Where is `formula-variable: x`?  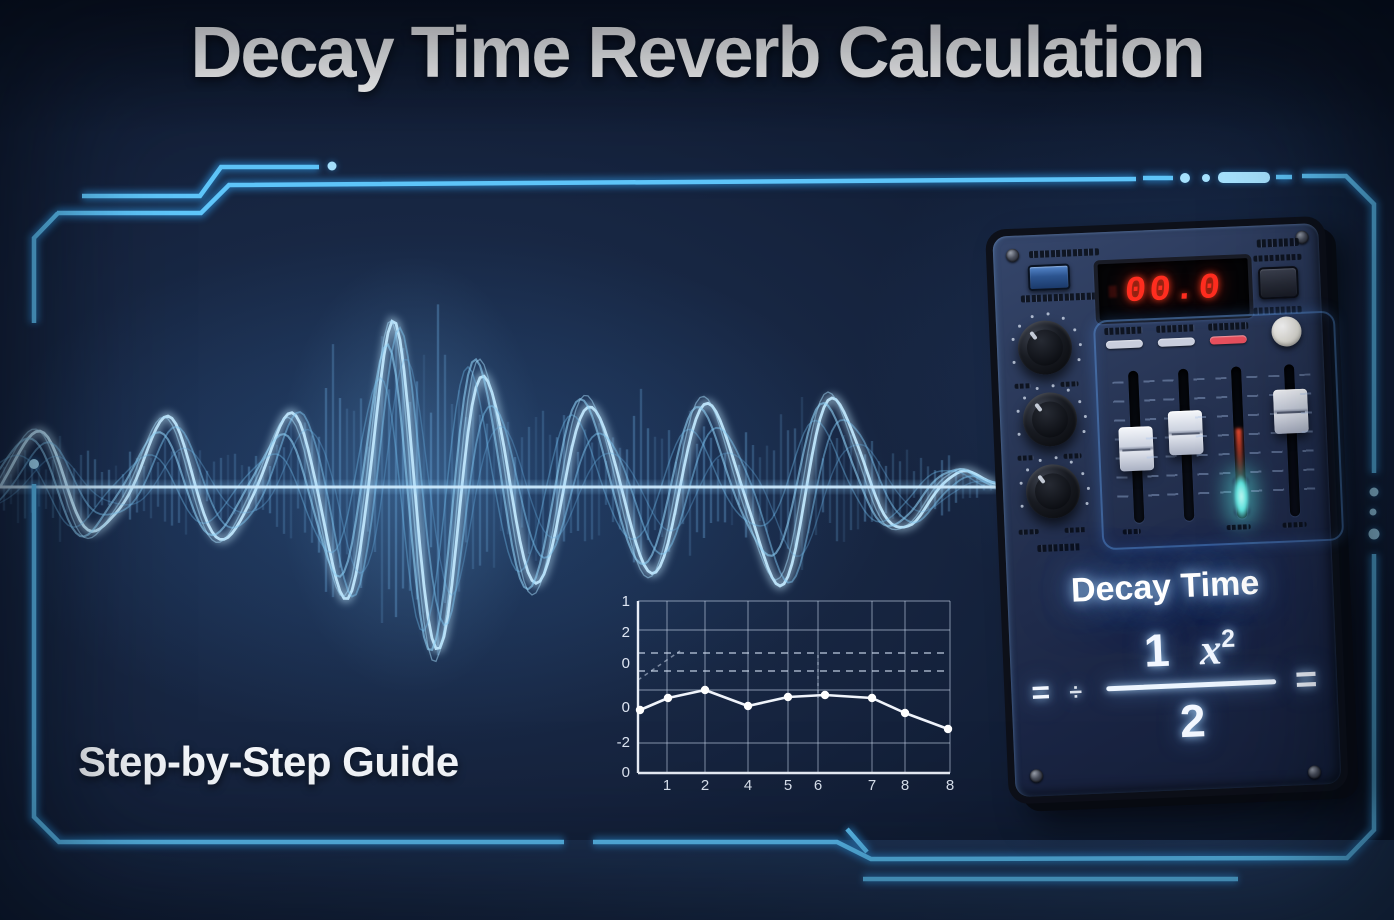
formula-variable: x is located at coordinates (1210, 649).